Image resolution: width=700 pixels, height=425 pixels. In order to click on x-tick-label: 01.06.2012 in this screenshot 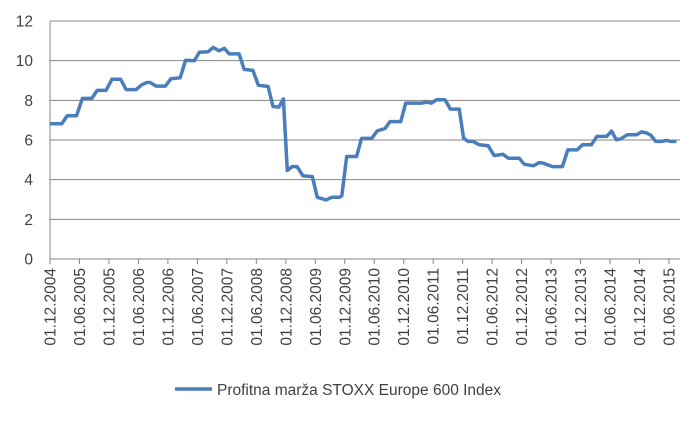, I will do `click(493, 307)`.